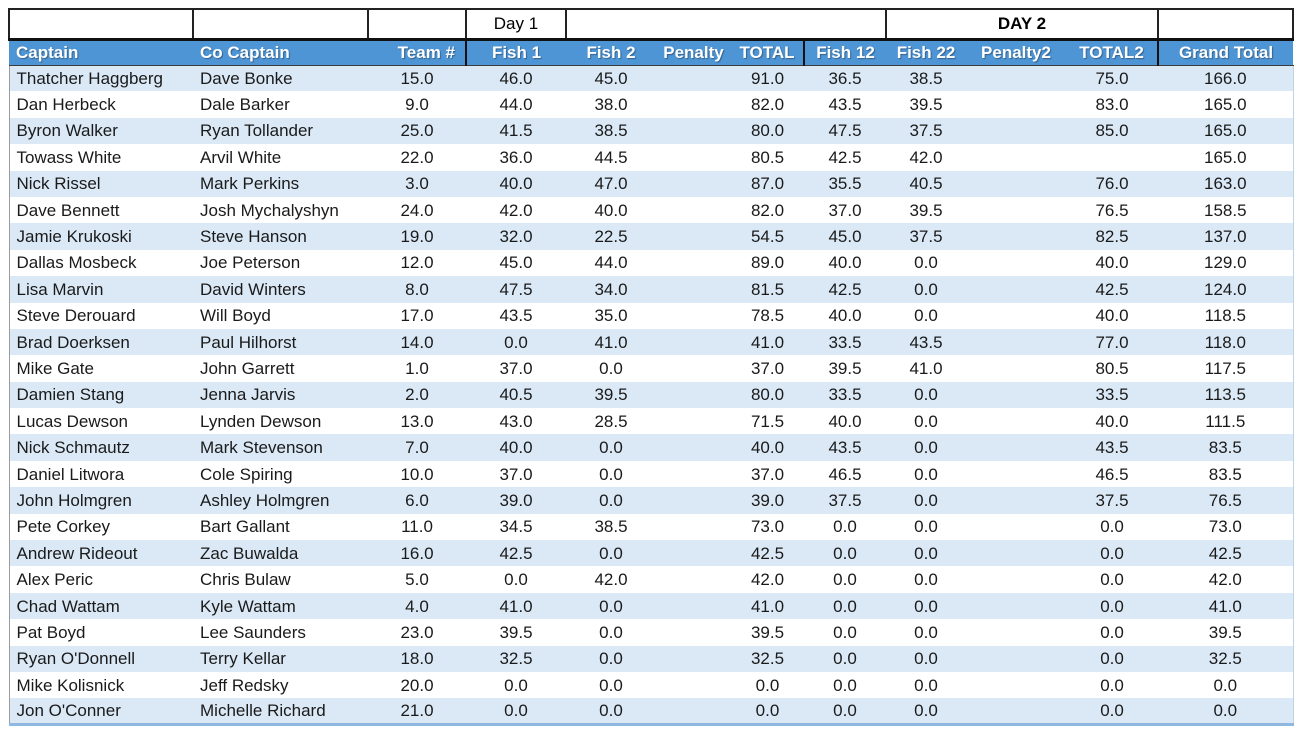 The image size is (1300, 733). I want to click on grand-total-cell: 42.5, so click(1226, 553).